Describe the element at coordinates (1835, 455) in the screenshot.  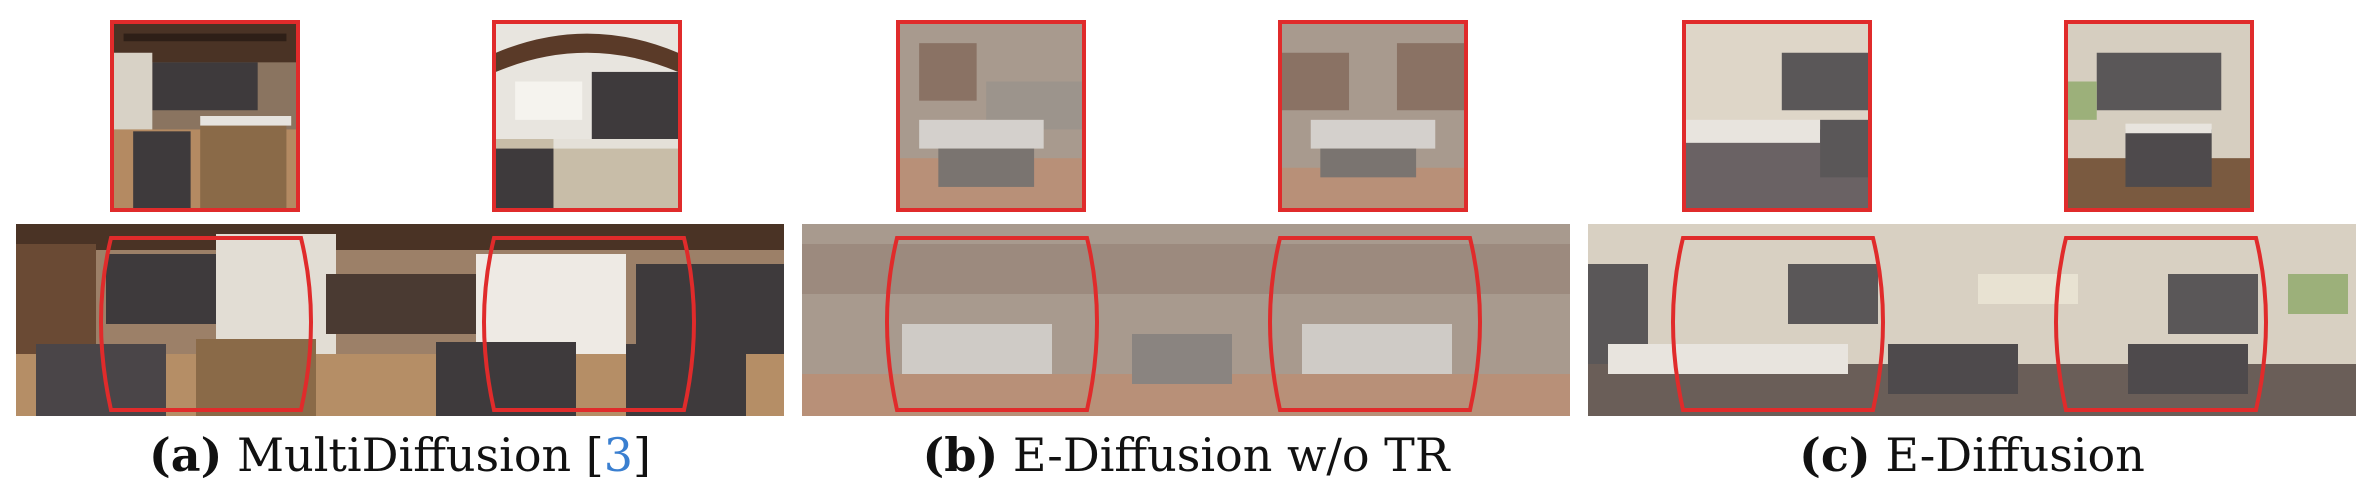
I see `caption-label: (c)` at that location.